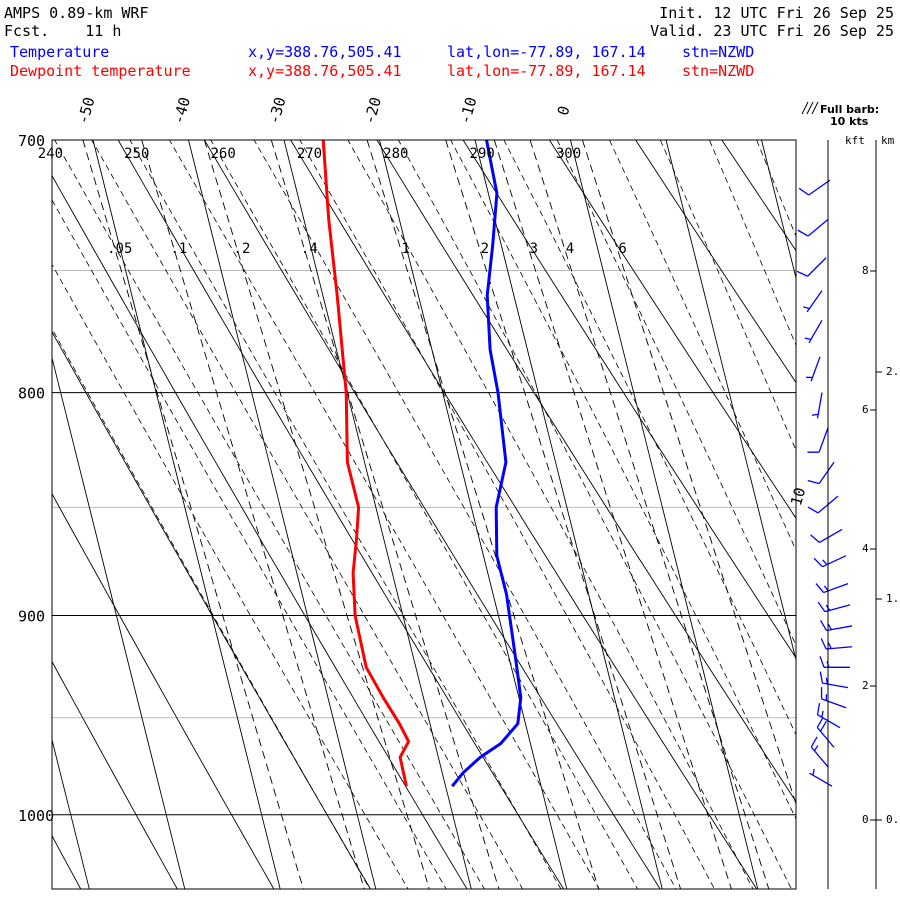 Image resolution: width=900 pixels, height=900 pixels. I want to click on kft-label: 4, so click(865, 548).